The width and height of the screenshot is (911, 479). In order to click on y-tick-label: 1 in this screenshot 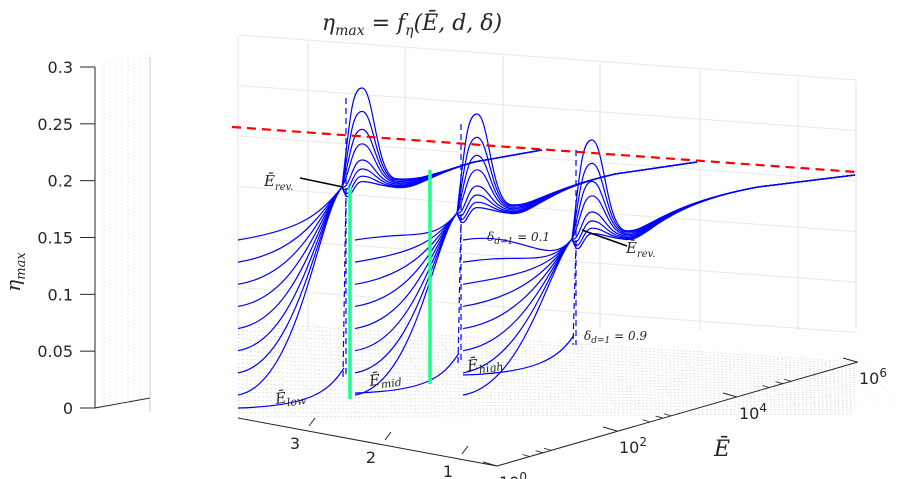, I will do `click(448, 470)`.